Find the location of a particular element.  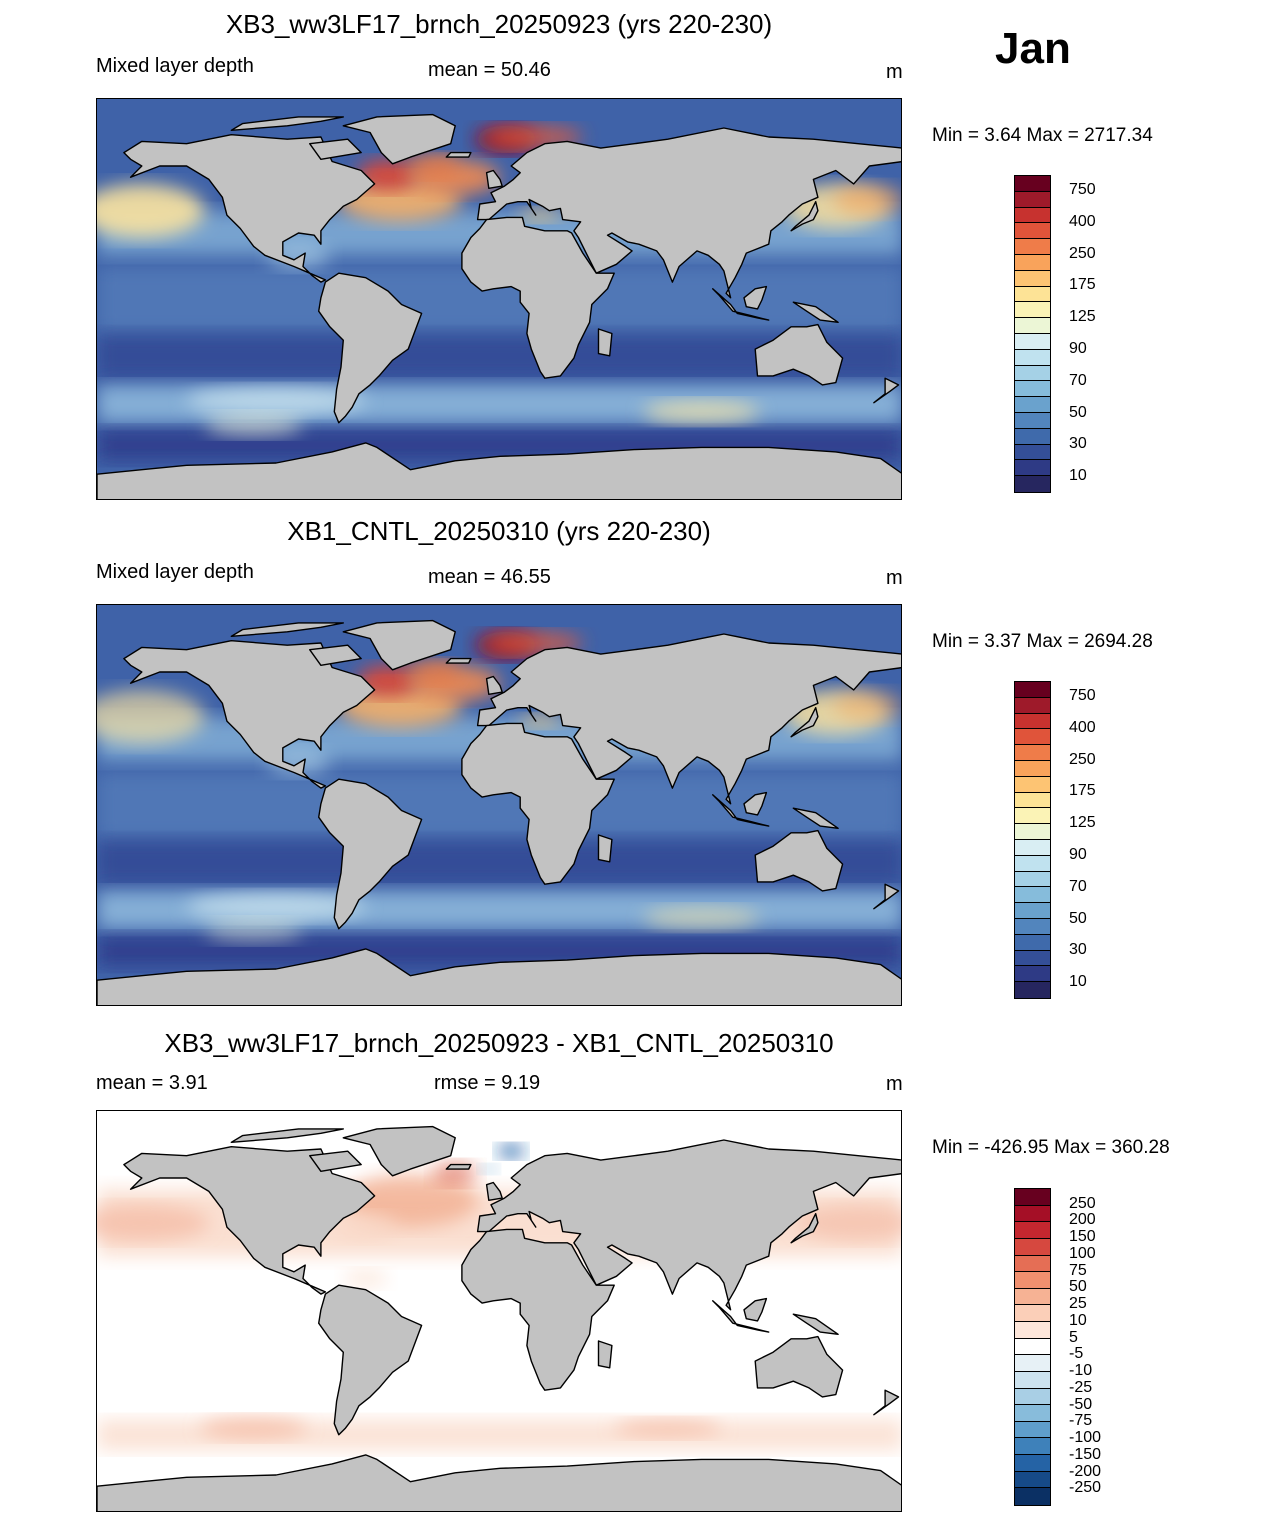

panel-2-mean: mean = 46.55 is located at coordinates (489, 577).